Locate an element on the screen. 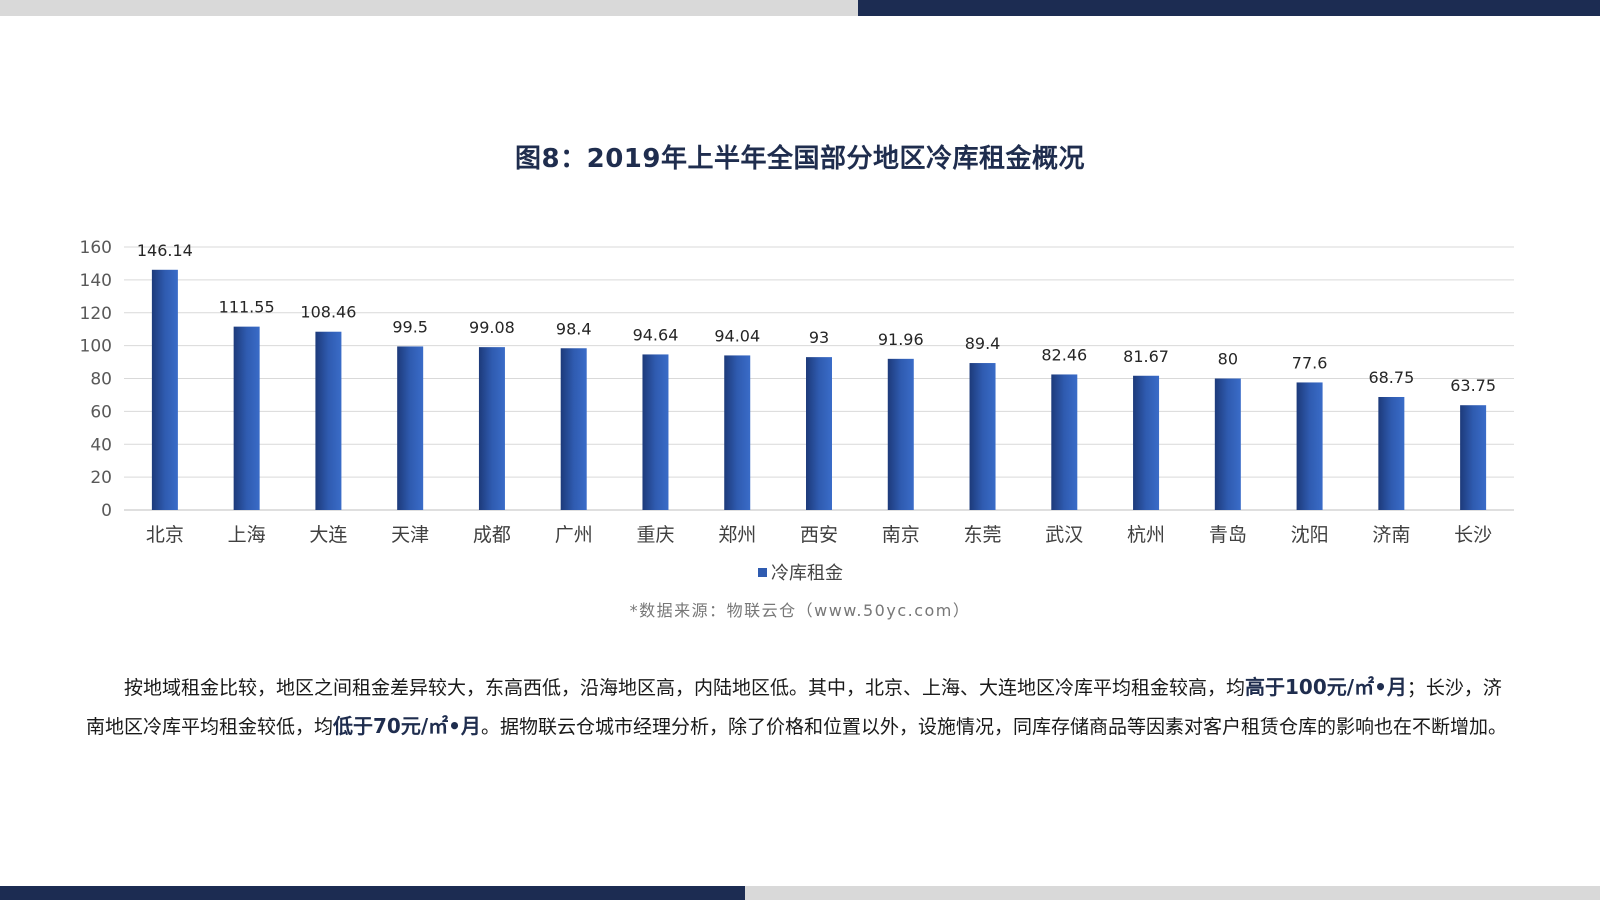 This screenshot has width=1600, height=900. x-tick-label: 郑州 is located at coordinates (737, 535).